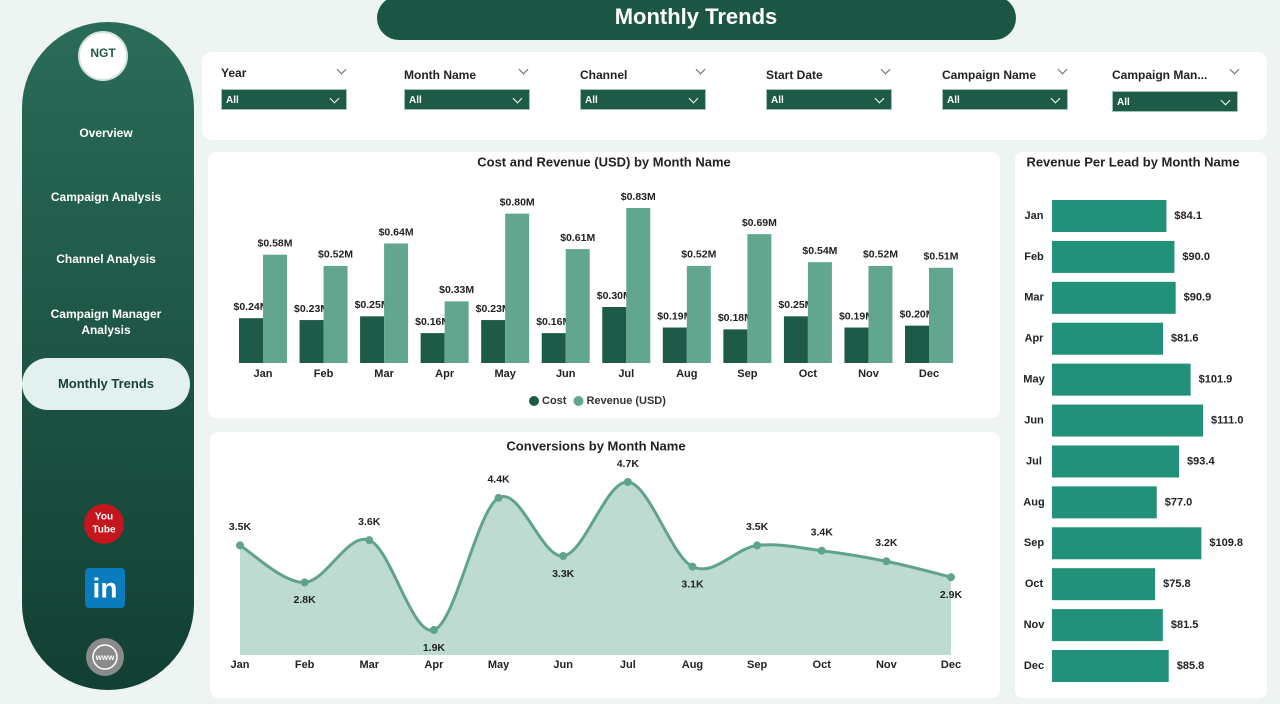 Image resolution: width=1280 pixels, height=704 pixels. What do you see at coordinates (886, 543) in the screenshot?
I see `data-label: 3.2K` at bounding box center [886, 543].